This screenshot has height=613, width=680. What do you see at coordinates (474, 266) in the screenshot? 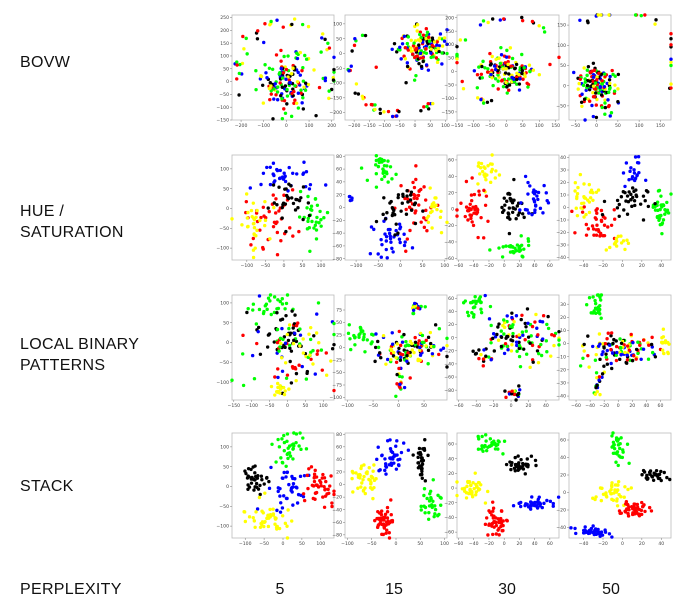
I see `x-tick-label: −40` at bounding box center [474, 266].